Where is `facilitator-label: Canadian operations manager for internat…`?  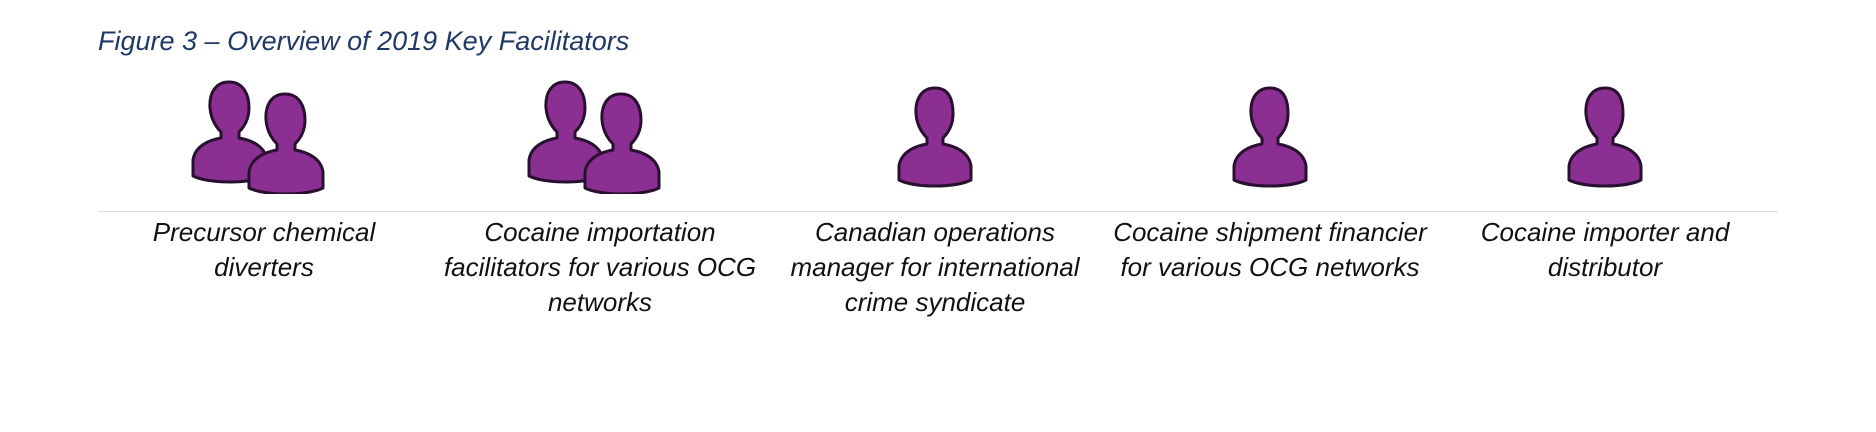
facilitator-label: Canadian operations manager for internat… is located at coordinates (935, 267).